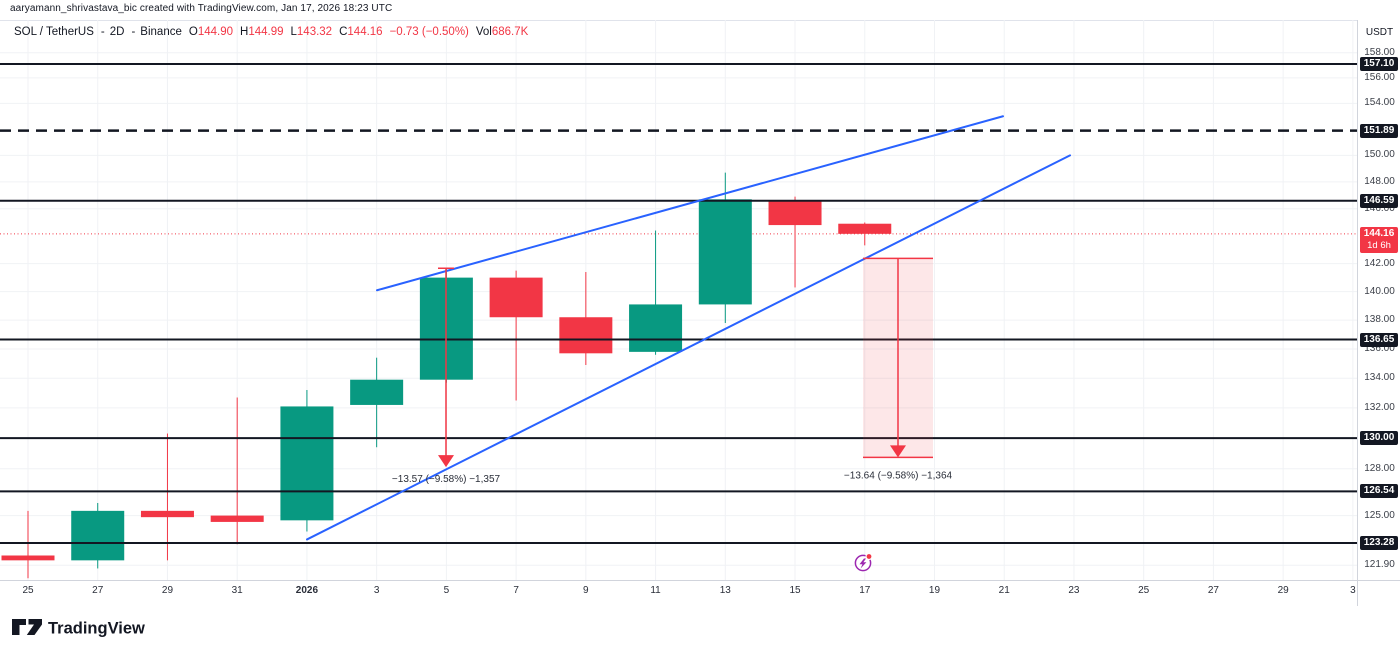 The height and width of the screenshot is (649, 1400). I want to click on time-tick-label: 23, so click(1074, 590).